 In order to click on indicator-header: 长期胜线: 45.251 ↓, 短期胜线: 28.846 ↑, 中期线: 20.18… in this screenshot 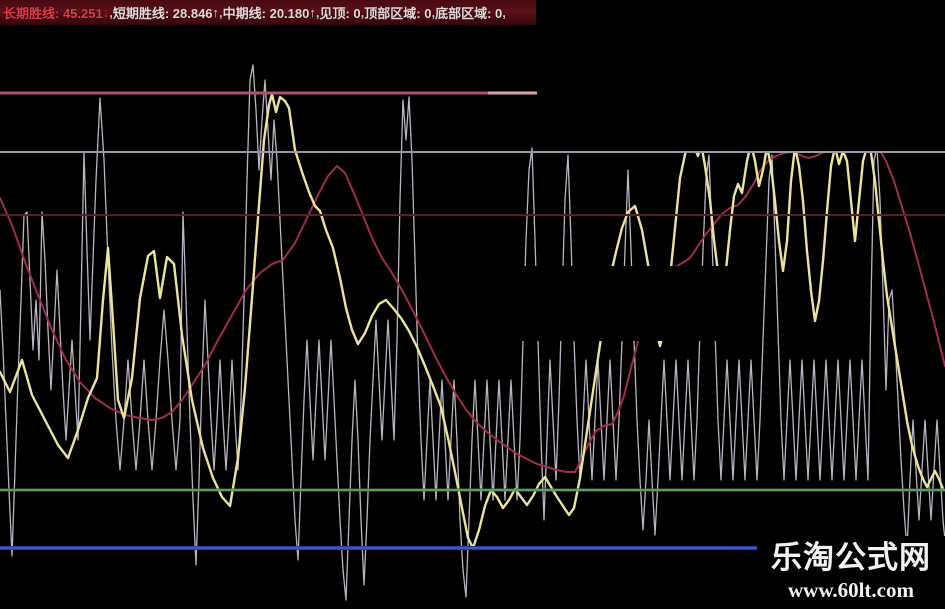, I will do `click(268, 12)`.